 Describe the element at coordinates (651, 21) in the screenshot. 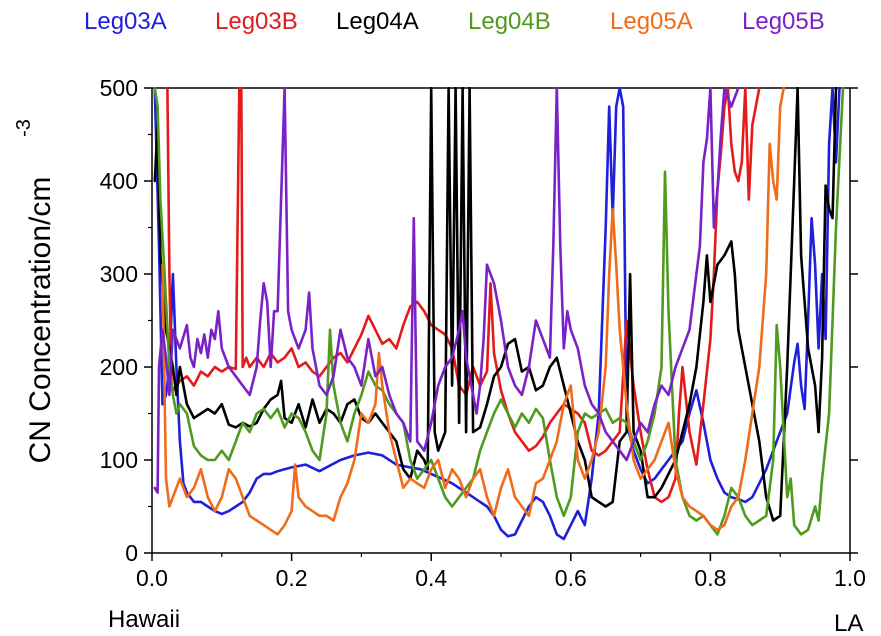

I see `legend-entry-leg05a: Leg05A` at that location.